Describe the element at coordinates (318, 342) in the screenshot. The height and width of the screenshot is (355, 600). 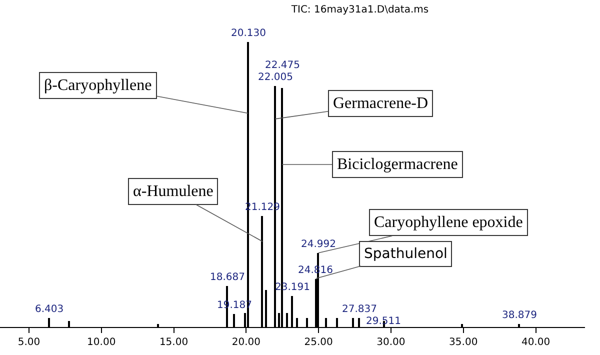
I see `x-tick-label: 25.00` at that location.